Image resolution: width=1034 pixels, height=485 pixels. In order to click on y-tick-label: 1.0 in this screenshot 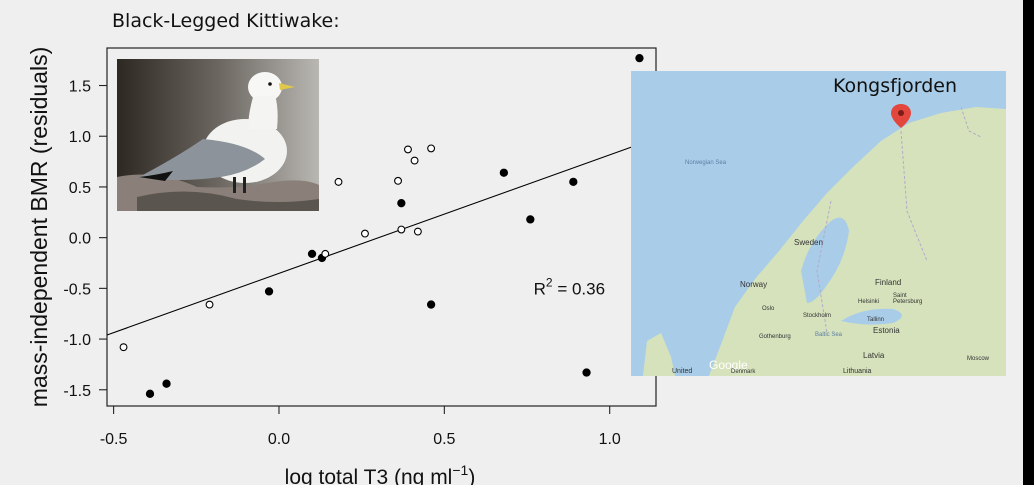, I will do `click(80, 137)`.